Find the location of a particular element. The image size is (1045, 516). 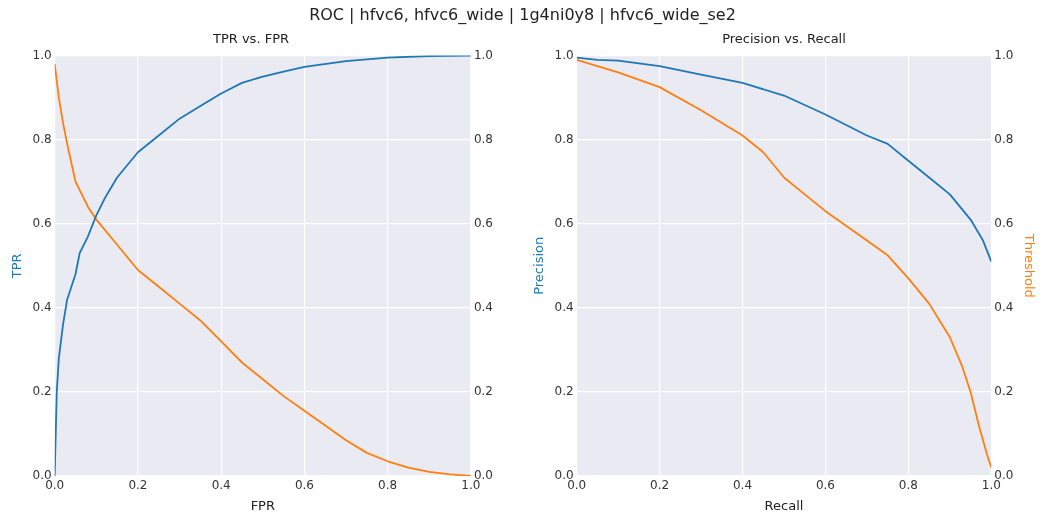

chart-title: Precision vs. Recall is located at coordinates (784, 39).